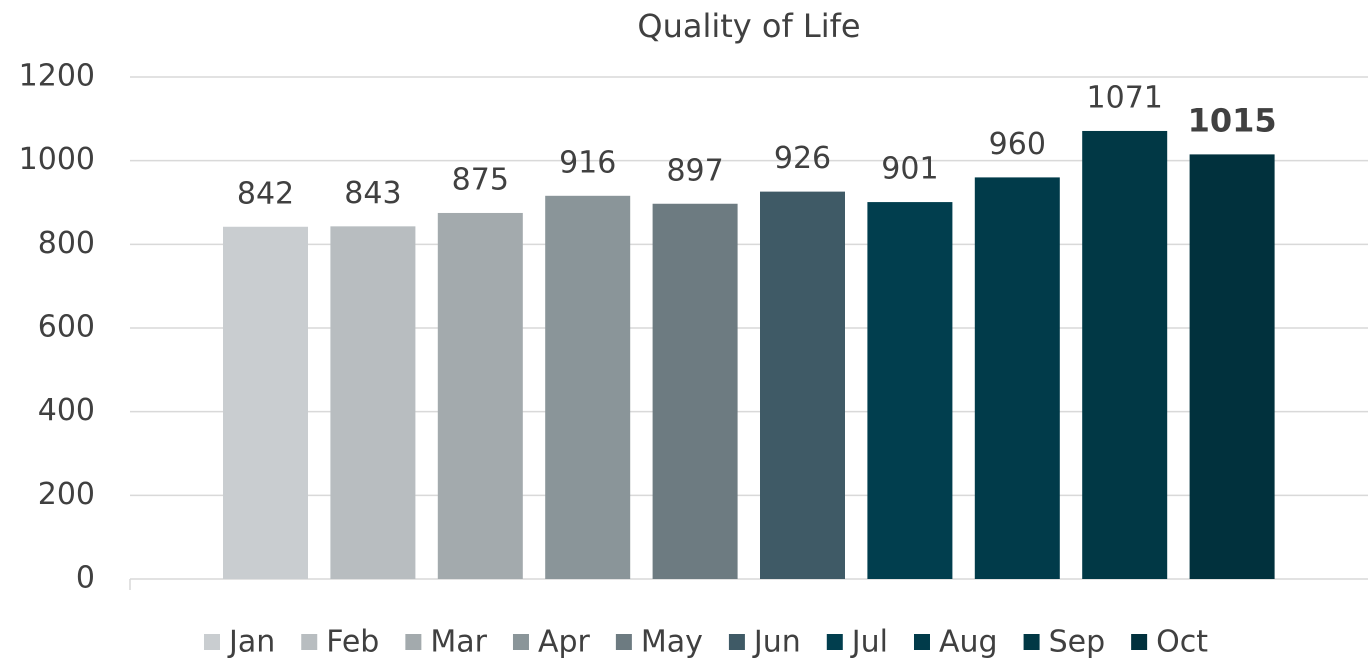  What do you see at coordinates (57, 76) in the screenshot?
I see `y-tick-label: 1200` at bounding box center [57, 76].